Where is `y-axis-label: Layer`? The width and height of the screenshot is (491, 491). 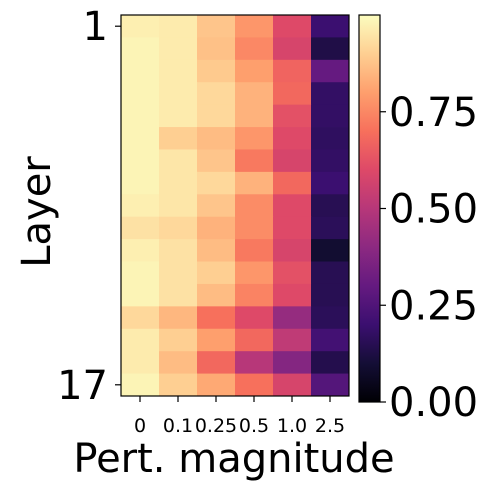 y-axis-label: Layer is located at coordinates (37, 212).